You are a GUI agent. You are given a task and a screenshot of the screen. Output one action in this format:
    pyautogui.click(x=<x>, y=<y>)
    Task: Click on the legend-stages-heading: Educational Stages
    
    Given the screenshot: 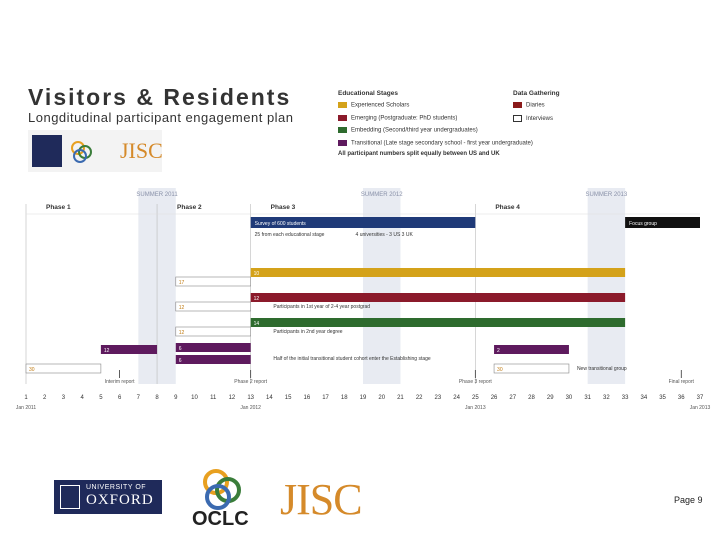 What is the action you would take?
    pyautogui.click(x=368, y=93)
    